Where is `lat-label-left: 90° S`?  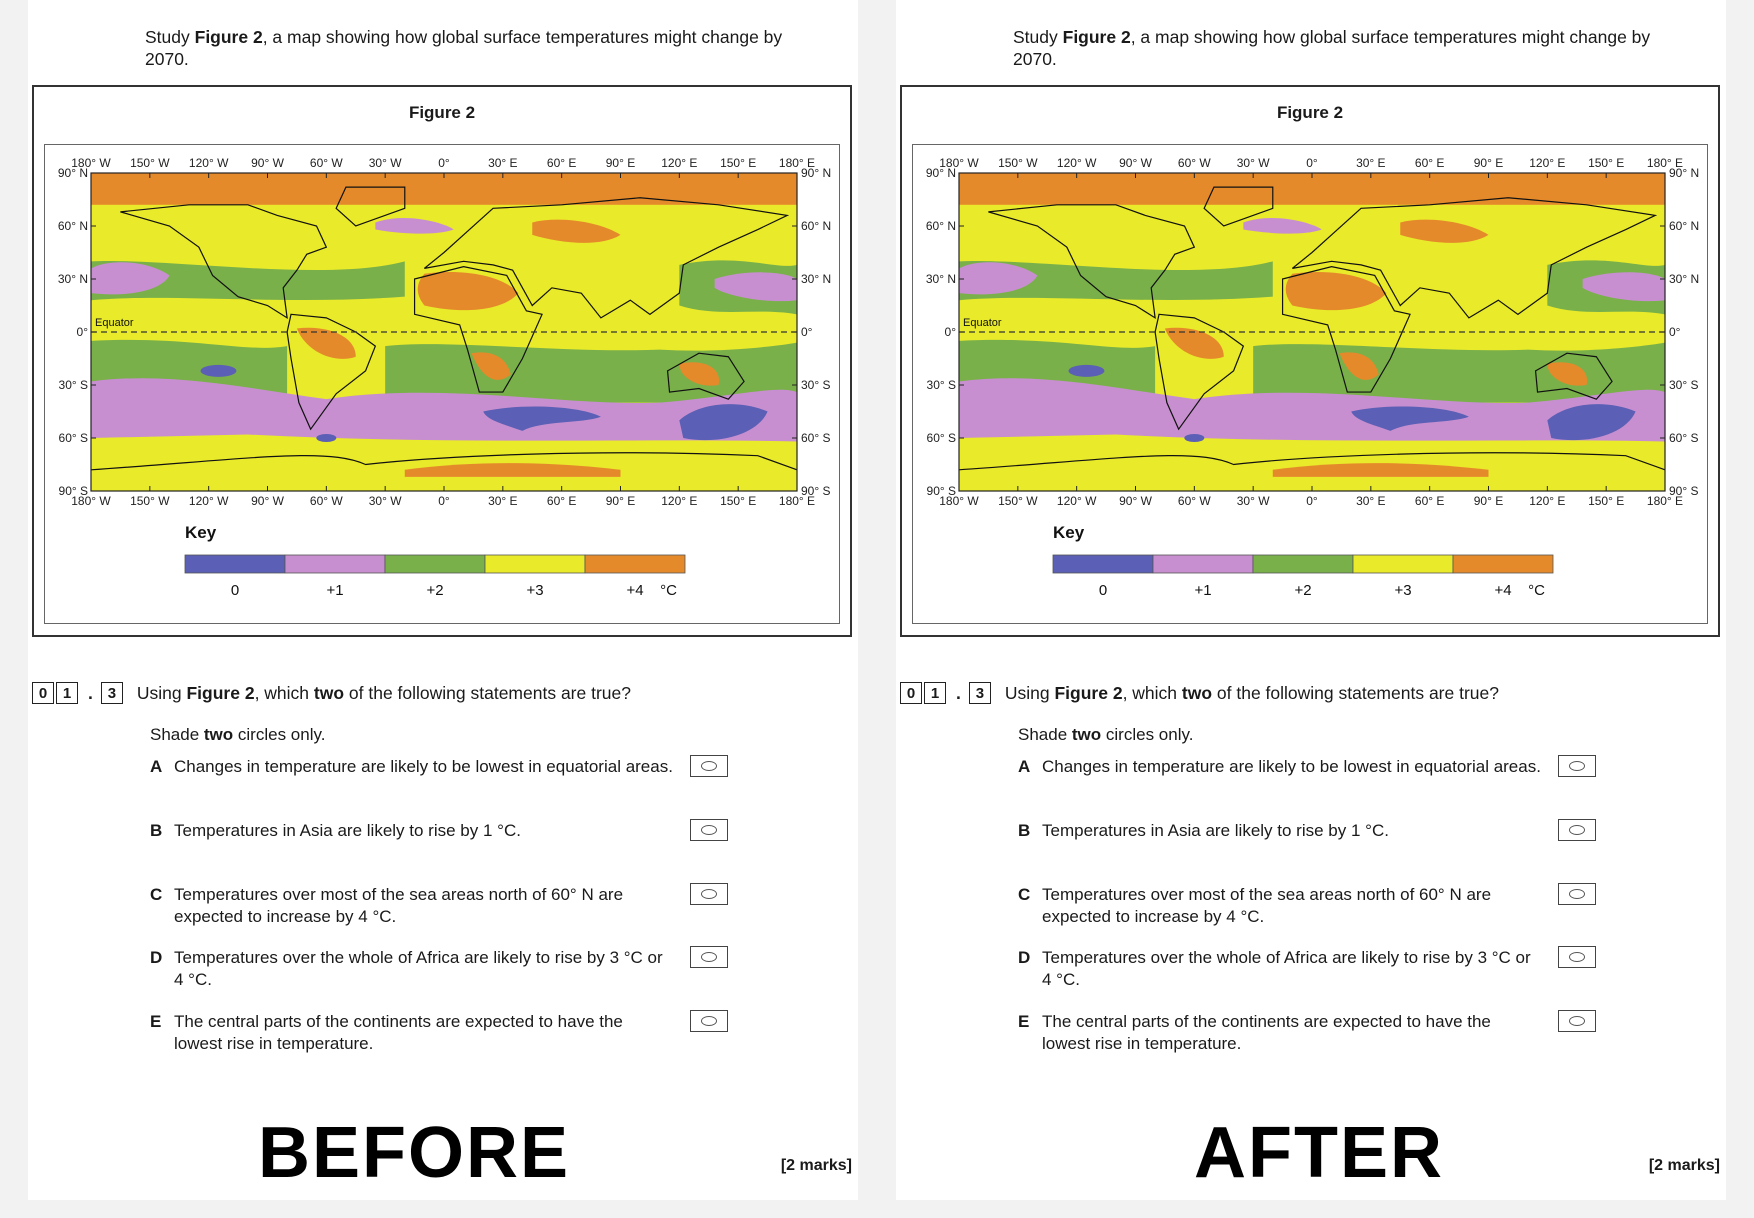 lat-label-left: 90° S is located at coordinates (73, 491).